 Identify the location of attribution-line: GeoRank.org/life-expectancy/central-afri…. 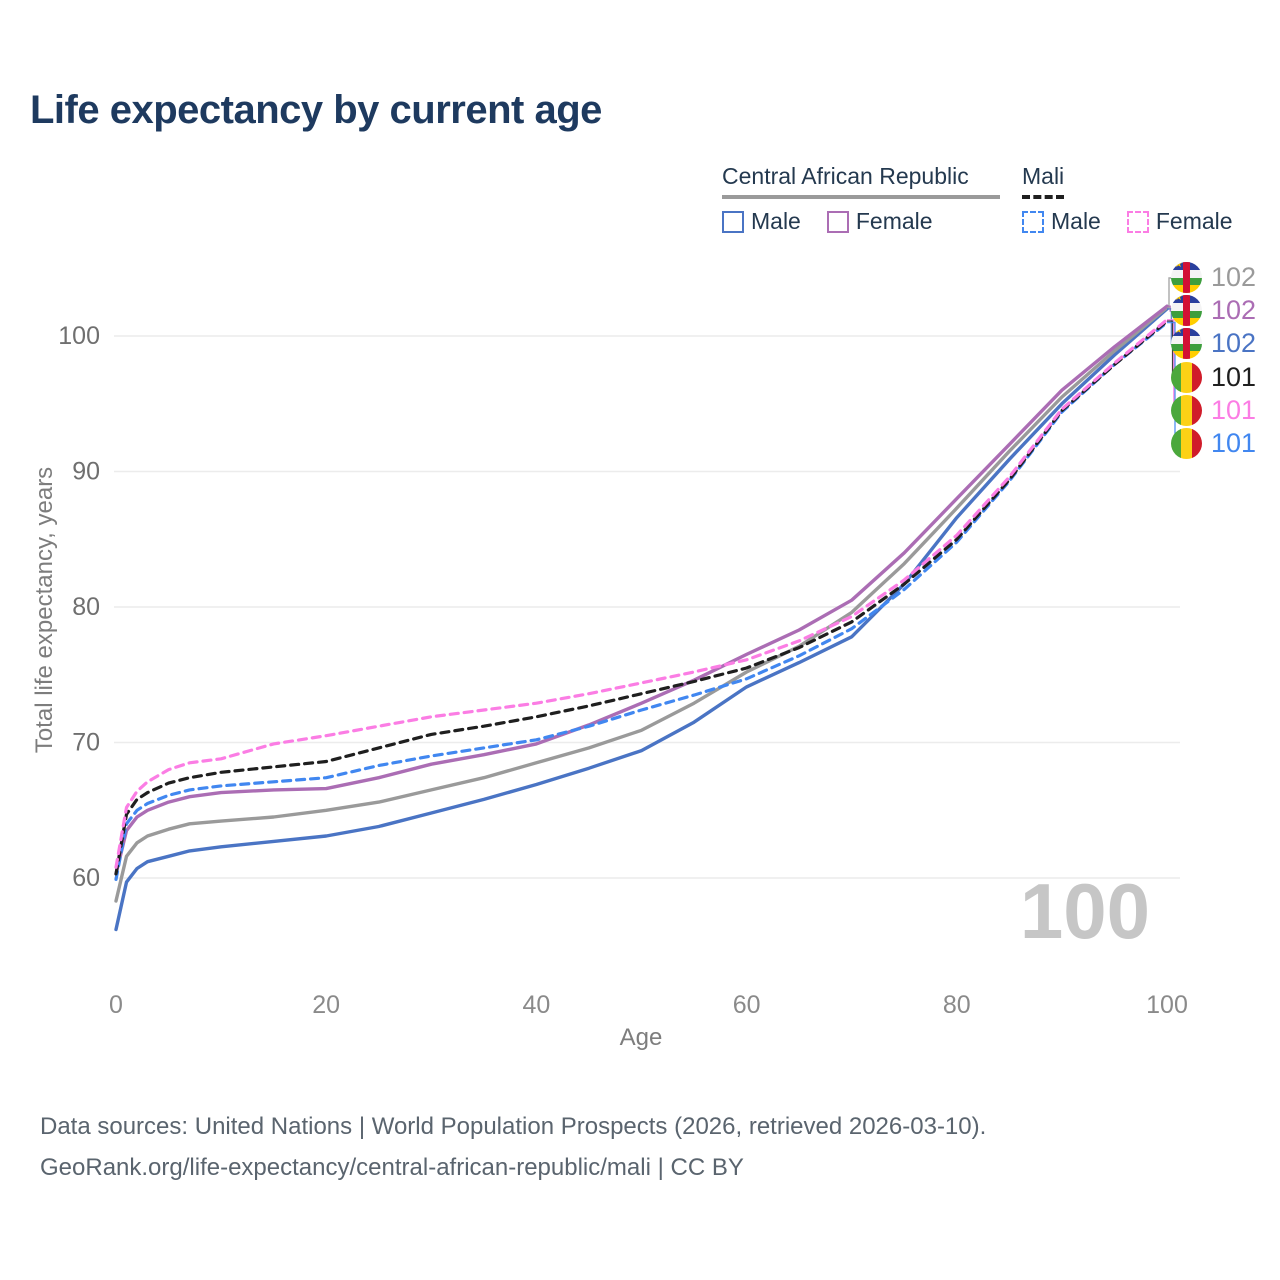
(392, 1167).